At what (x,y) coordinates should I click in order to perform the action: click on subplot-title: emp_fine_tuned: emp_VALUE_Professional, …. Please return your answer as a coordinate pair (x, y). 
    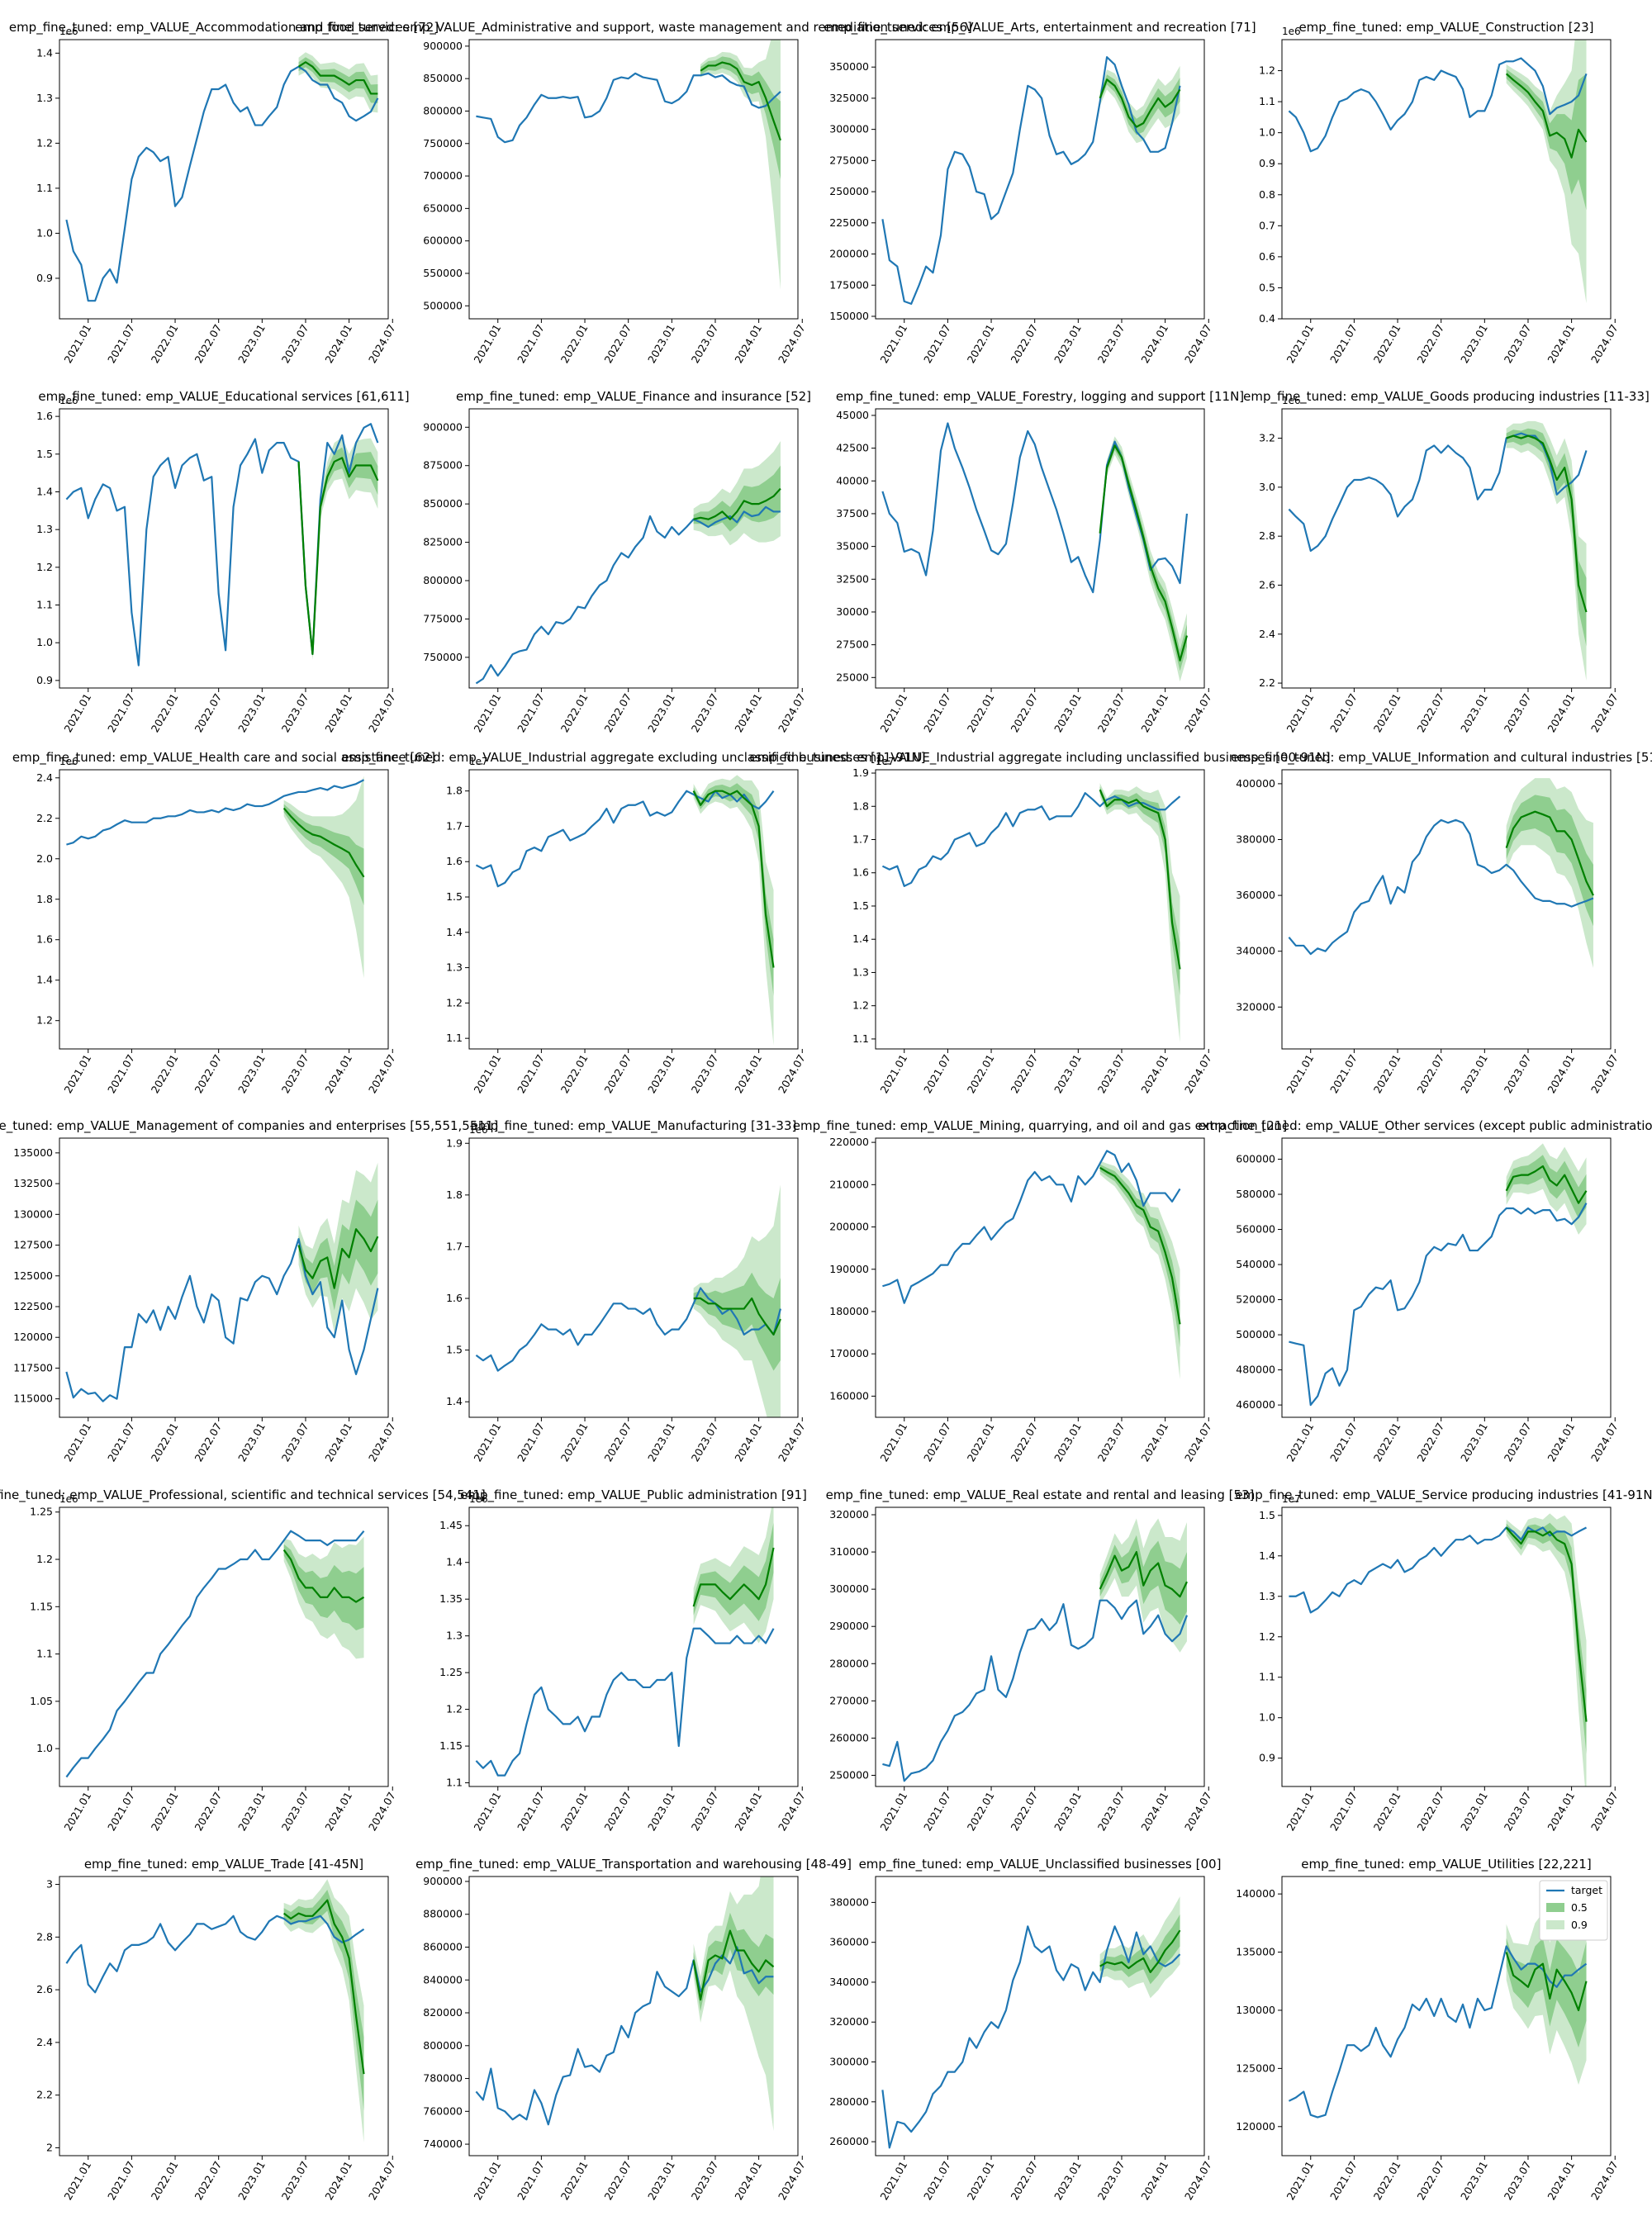
    Looking at the image, I should click on (243, 1495).